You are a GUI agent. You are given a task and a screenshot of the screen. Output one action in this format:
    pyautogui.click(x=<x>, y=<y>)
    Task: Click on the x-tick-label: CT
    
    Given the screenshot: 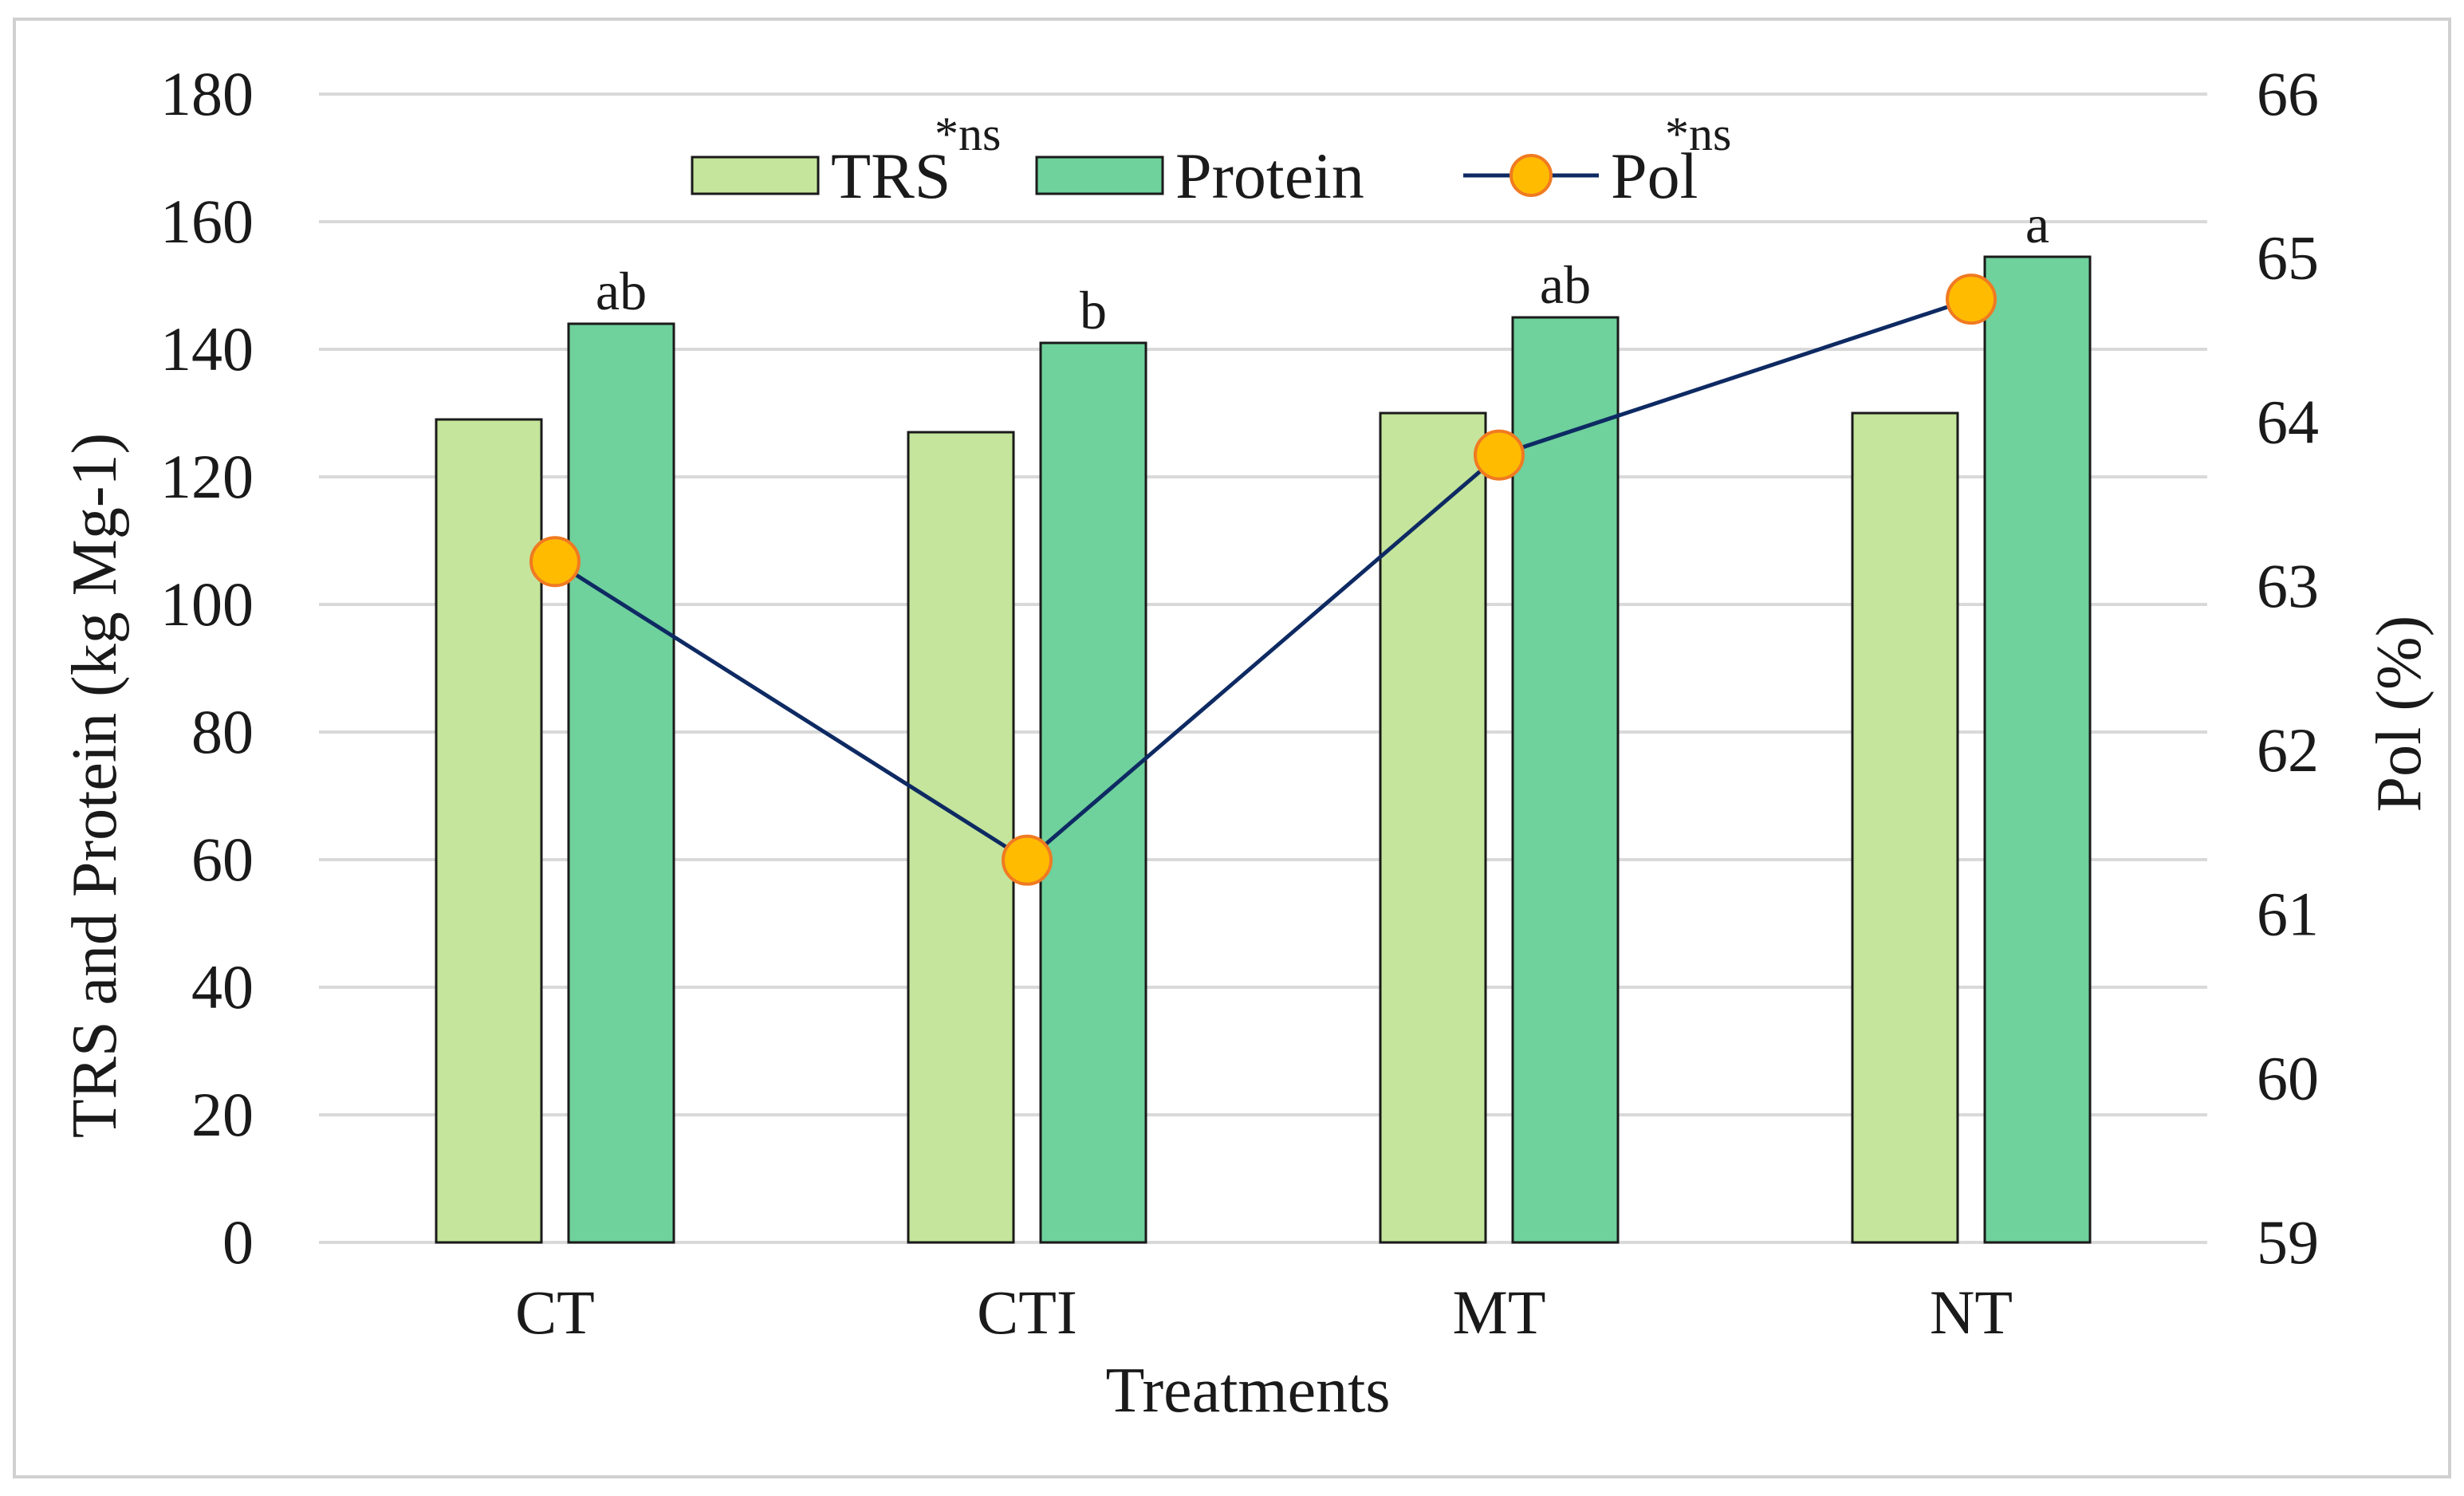 What is the action you would take?
    pyautogui.click(x=555, y=1312)
    